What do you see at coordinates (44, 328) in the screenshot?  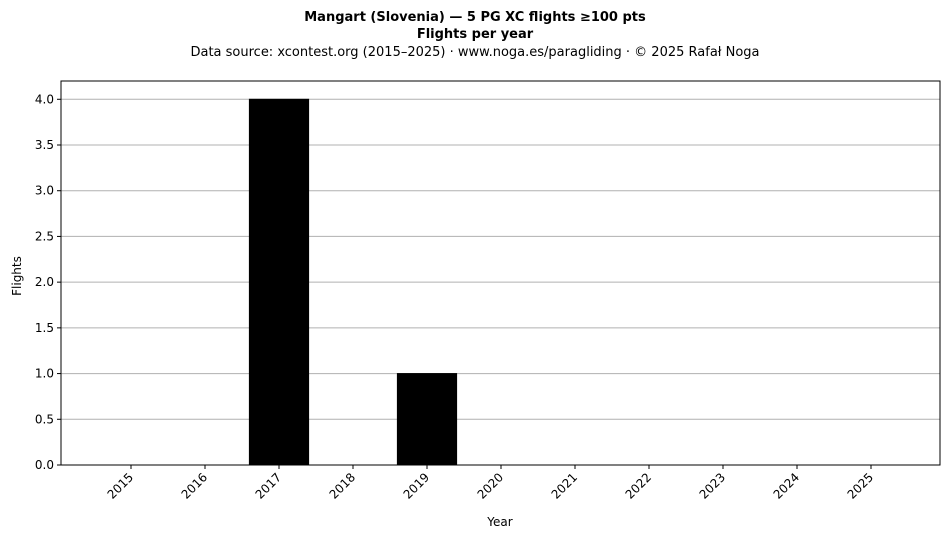 I see `y-tick-label: 1.5` at bounding box center [44, 328].